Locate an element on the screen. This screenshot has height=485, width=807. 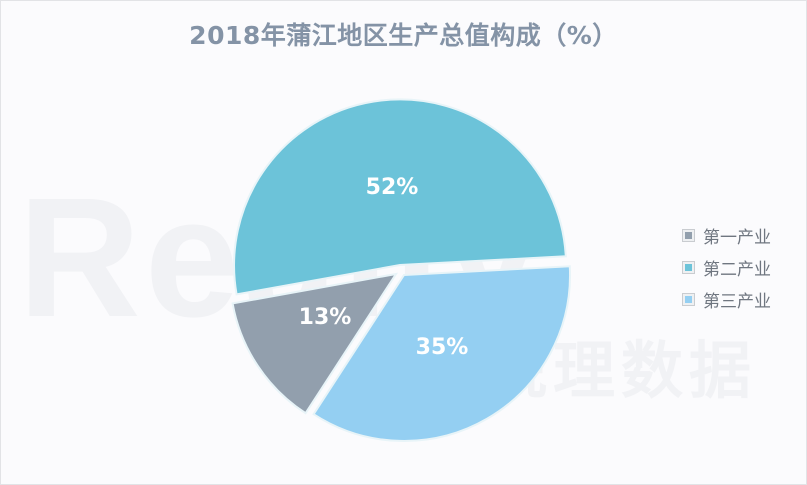
legend-item-primary: 第一产业 is located at coordinates (726, 235).